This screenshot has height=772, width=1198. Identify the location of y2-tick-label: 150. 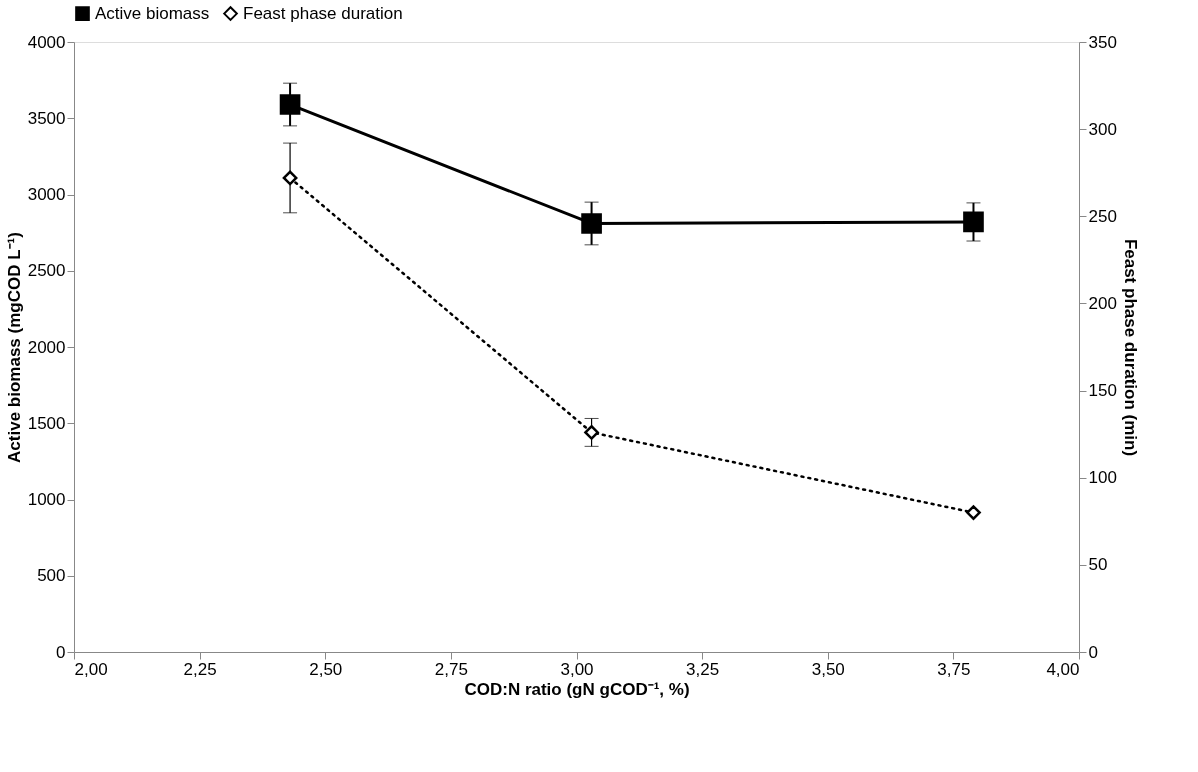
(1102, 391).